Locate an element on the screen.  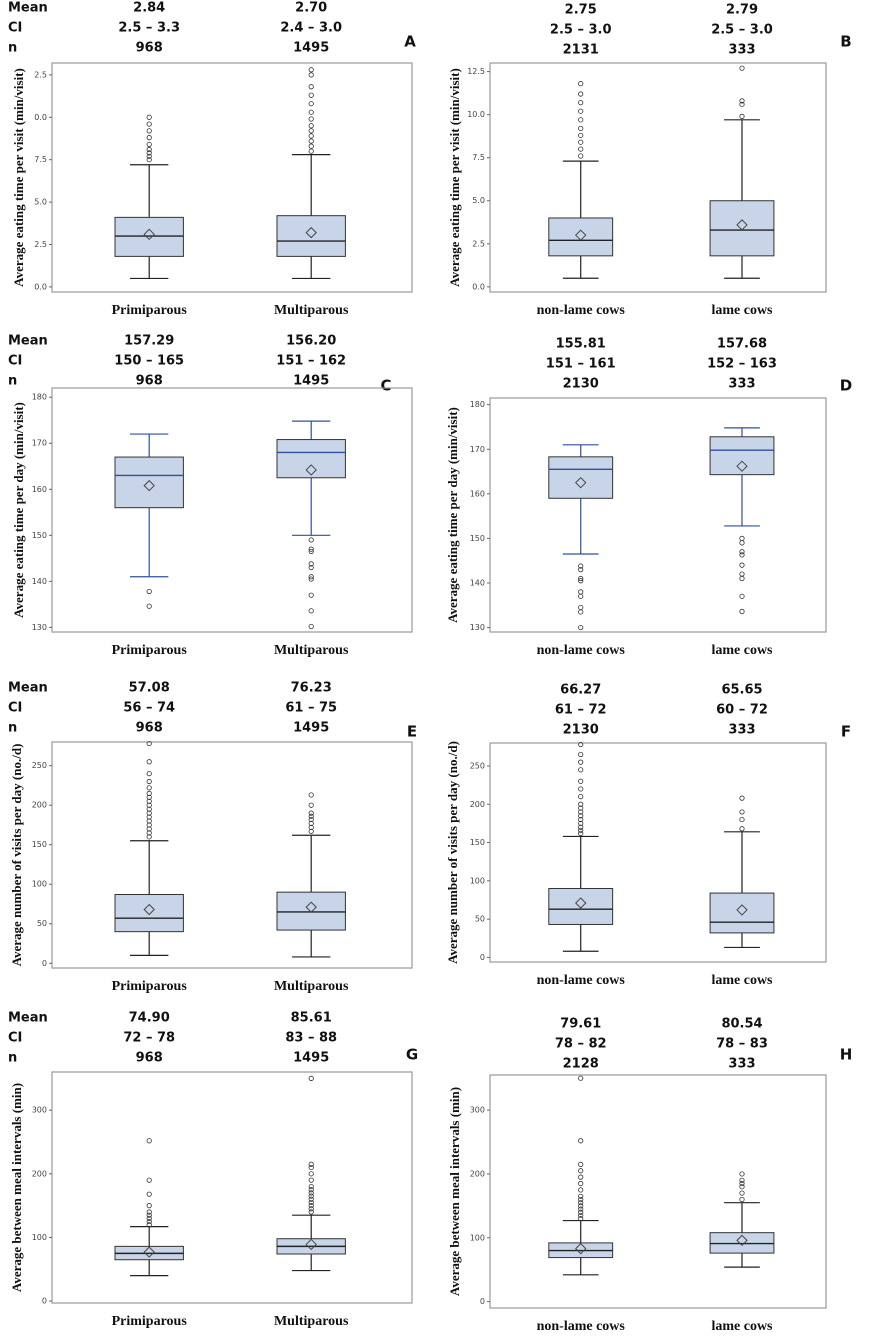
y-axis-label: Average eating time per day (min/visit) is located at coordinates (18, 510).